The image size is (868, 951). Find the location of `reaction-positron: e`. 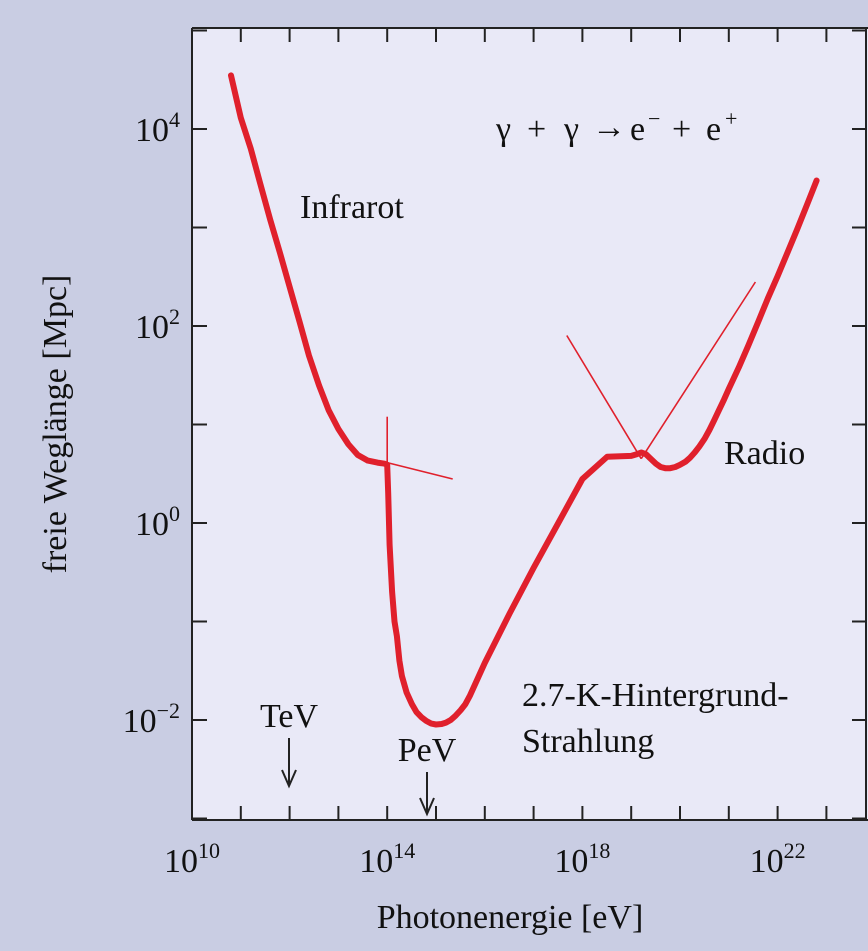

reaction-positron: e is located at coordinates (713, 129).